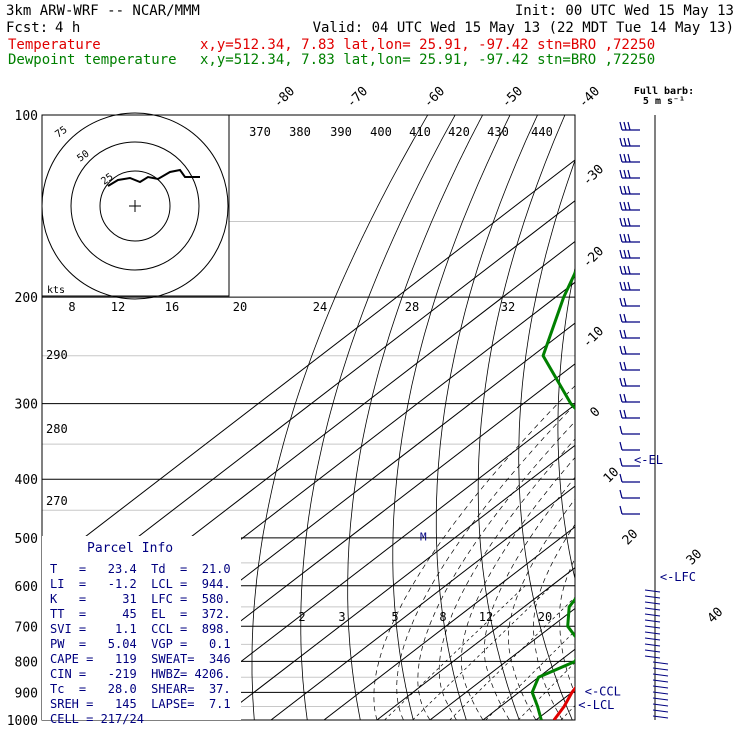 The height and width of the screenshot is (740, 740). I want to click on parcel-marker-el: <-EL, so click(648, 460).